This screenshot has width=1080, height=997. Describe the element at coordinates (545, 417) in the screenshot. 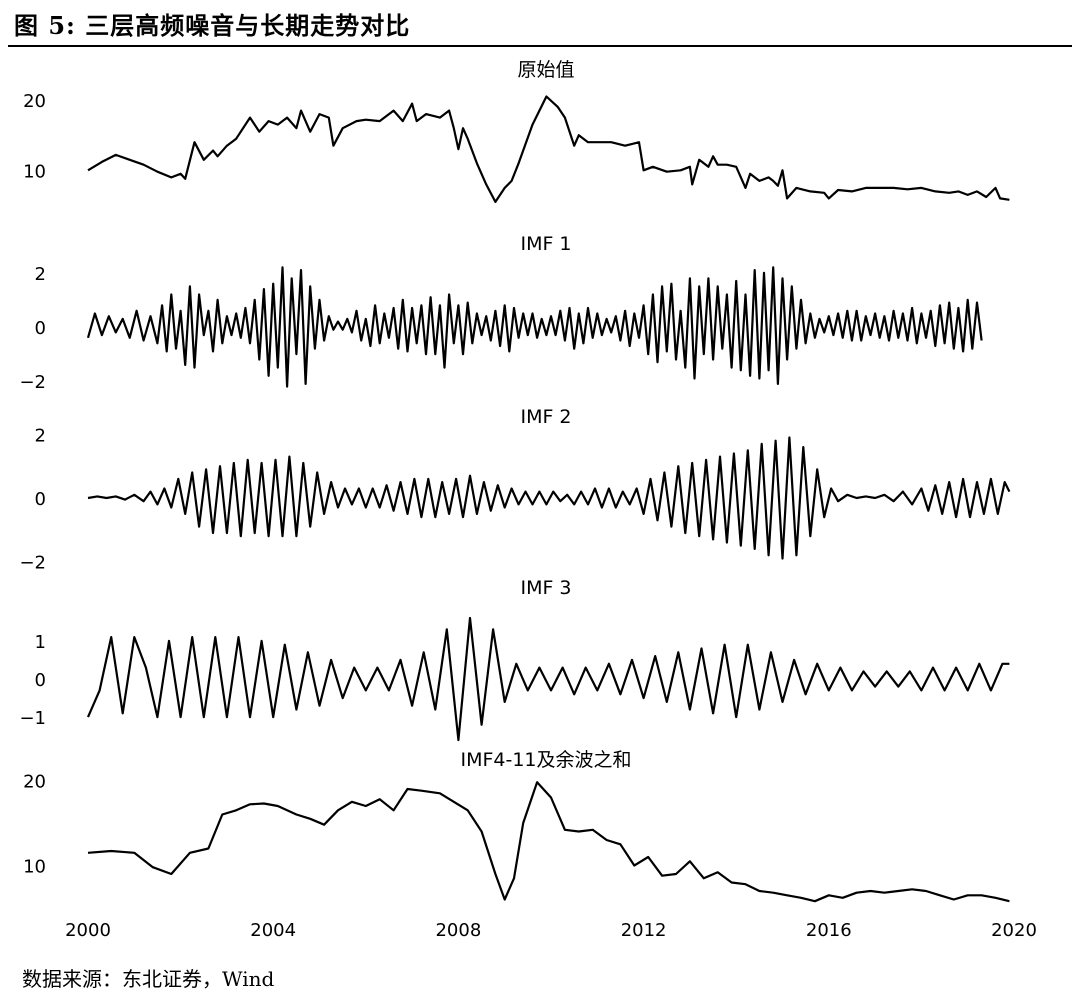

I see `panel-title: IMF 2` at that location.